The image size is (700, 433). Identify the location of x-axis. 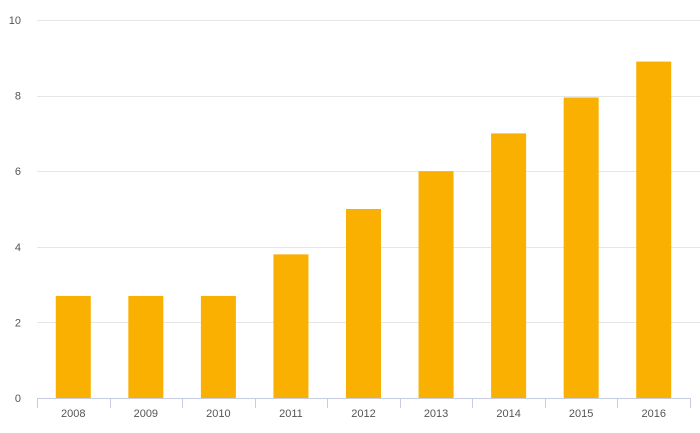
(364, 403).